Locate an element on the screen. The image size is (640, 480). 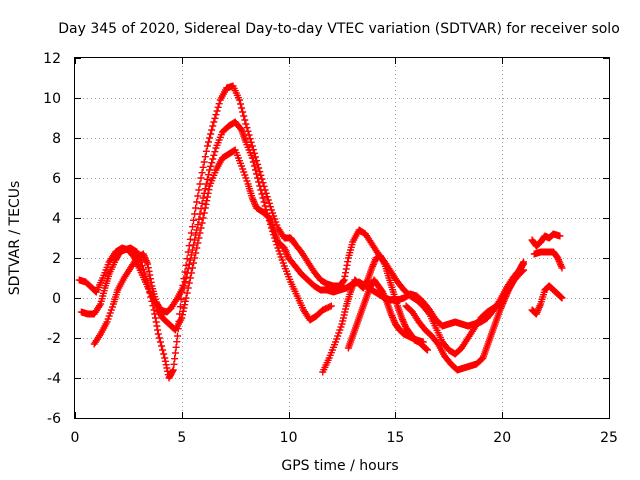
y-tick-label: 2 is located at coordinates (56, 259).